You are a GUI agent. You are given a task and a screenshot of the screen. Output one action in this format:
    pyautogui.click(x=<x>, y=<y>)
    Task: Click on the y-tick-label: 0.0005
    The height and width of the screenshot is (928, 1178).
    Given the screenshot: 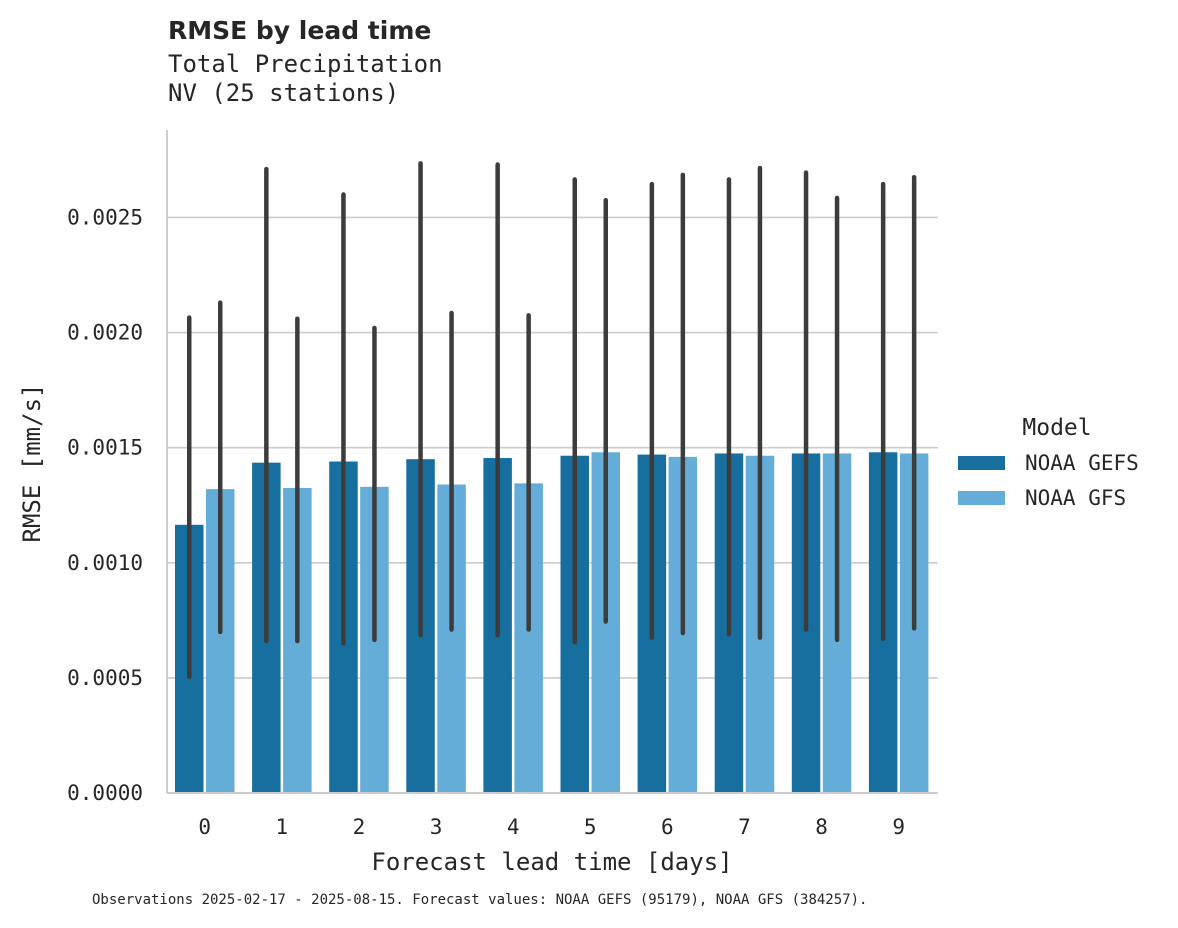 What is the action you would take?
    pyautogui.click(x=105, y=678)
    